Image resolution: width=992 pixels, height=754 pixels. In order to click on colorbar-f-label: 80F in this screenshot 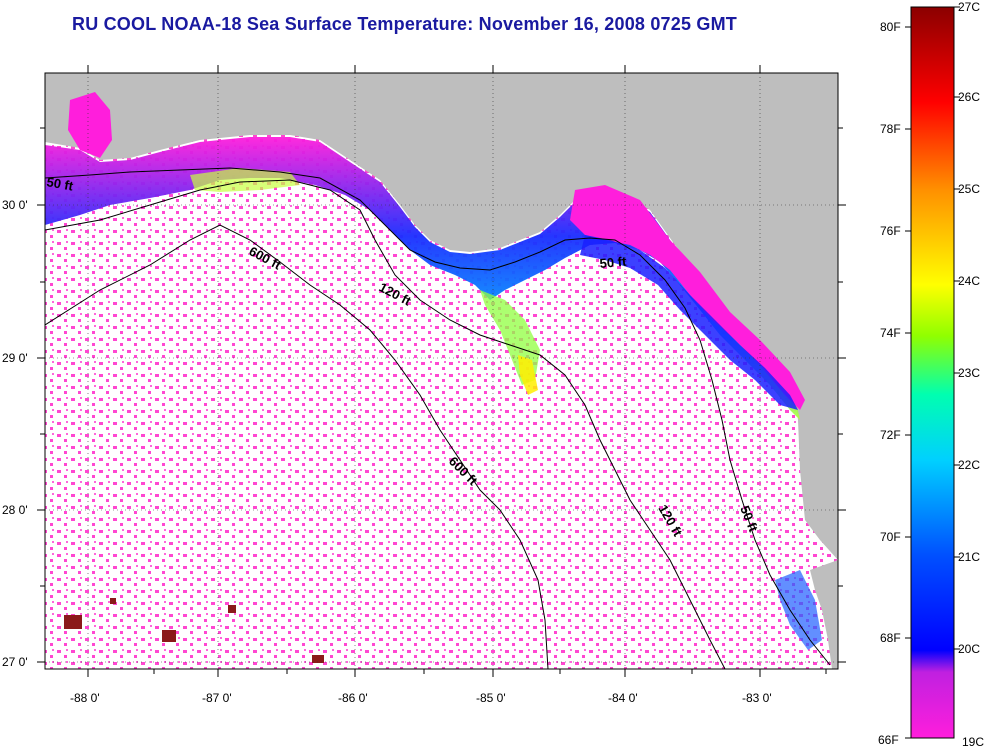, I will do `click(890, 27)`.